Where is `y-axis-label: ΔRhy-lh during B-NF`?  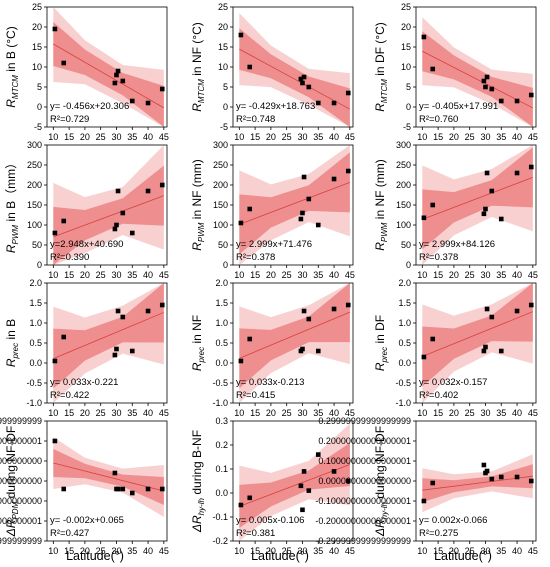
y-axis-label: ΔRhy-lh during B-NF is located at coordinates (198, 481).